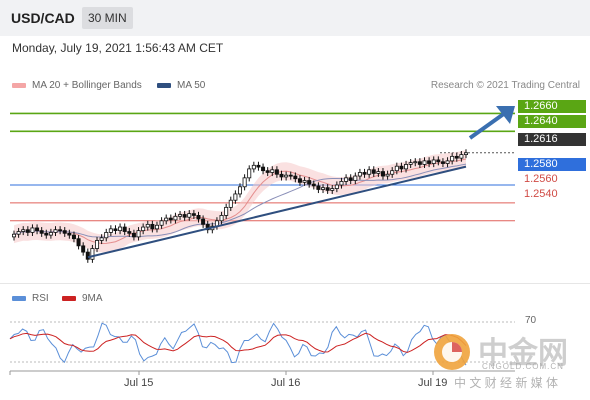 The image size is (590, 400). I want to click on legend-ma20: MA 20 + Bollinger Bands, so click(77, 85).